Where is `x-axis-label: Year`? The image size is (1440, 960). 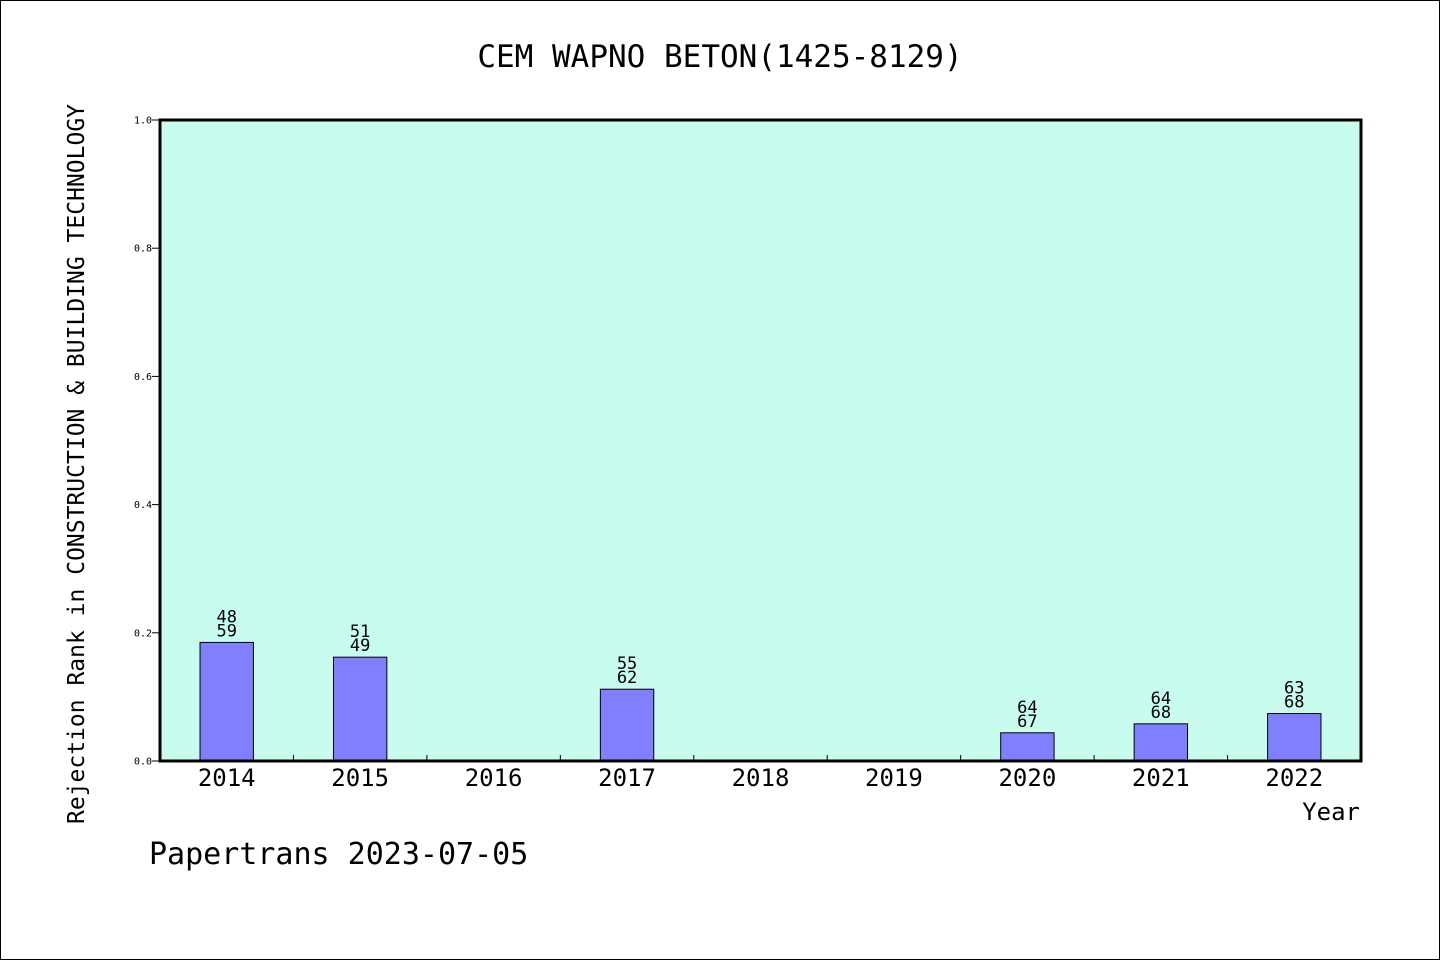 x-axis-label: Year is located at coordinates (1331, 812).